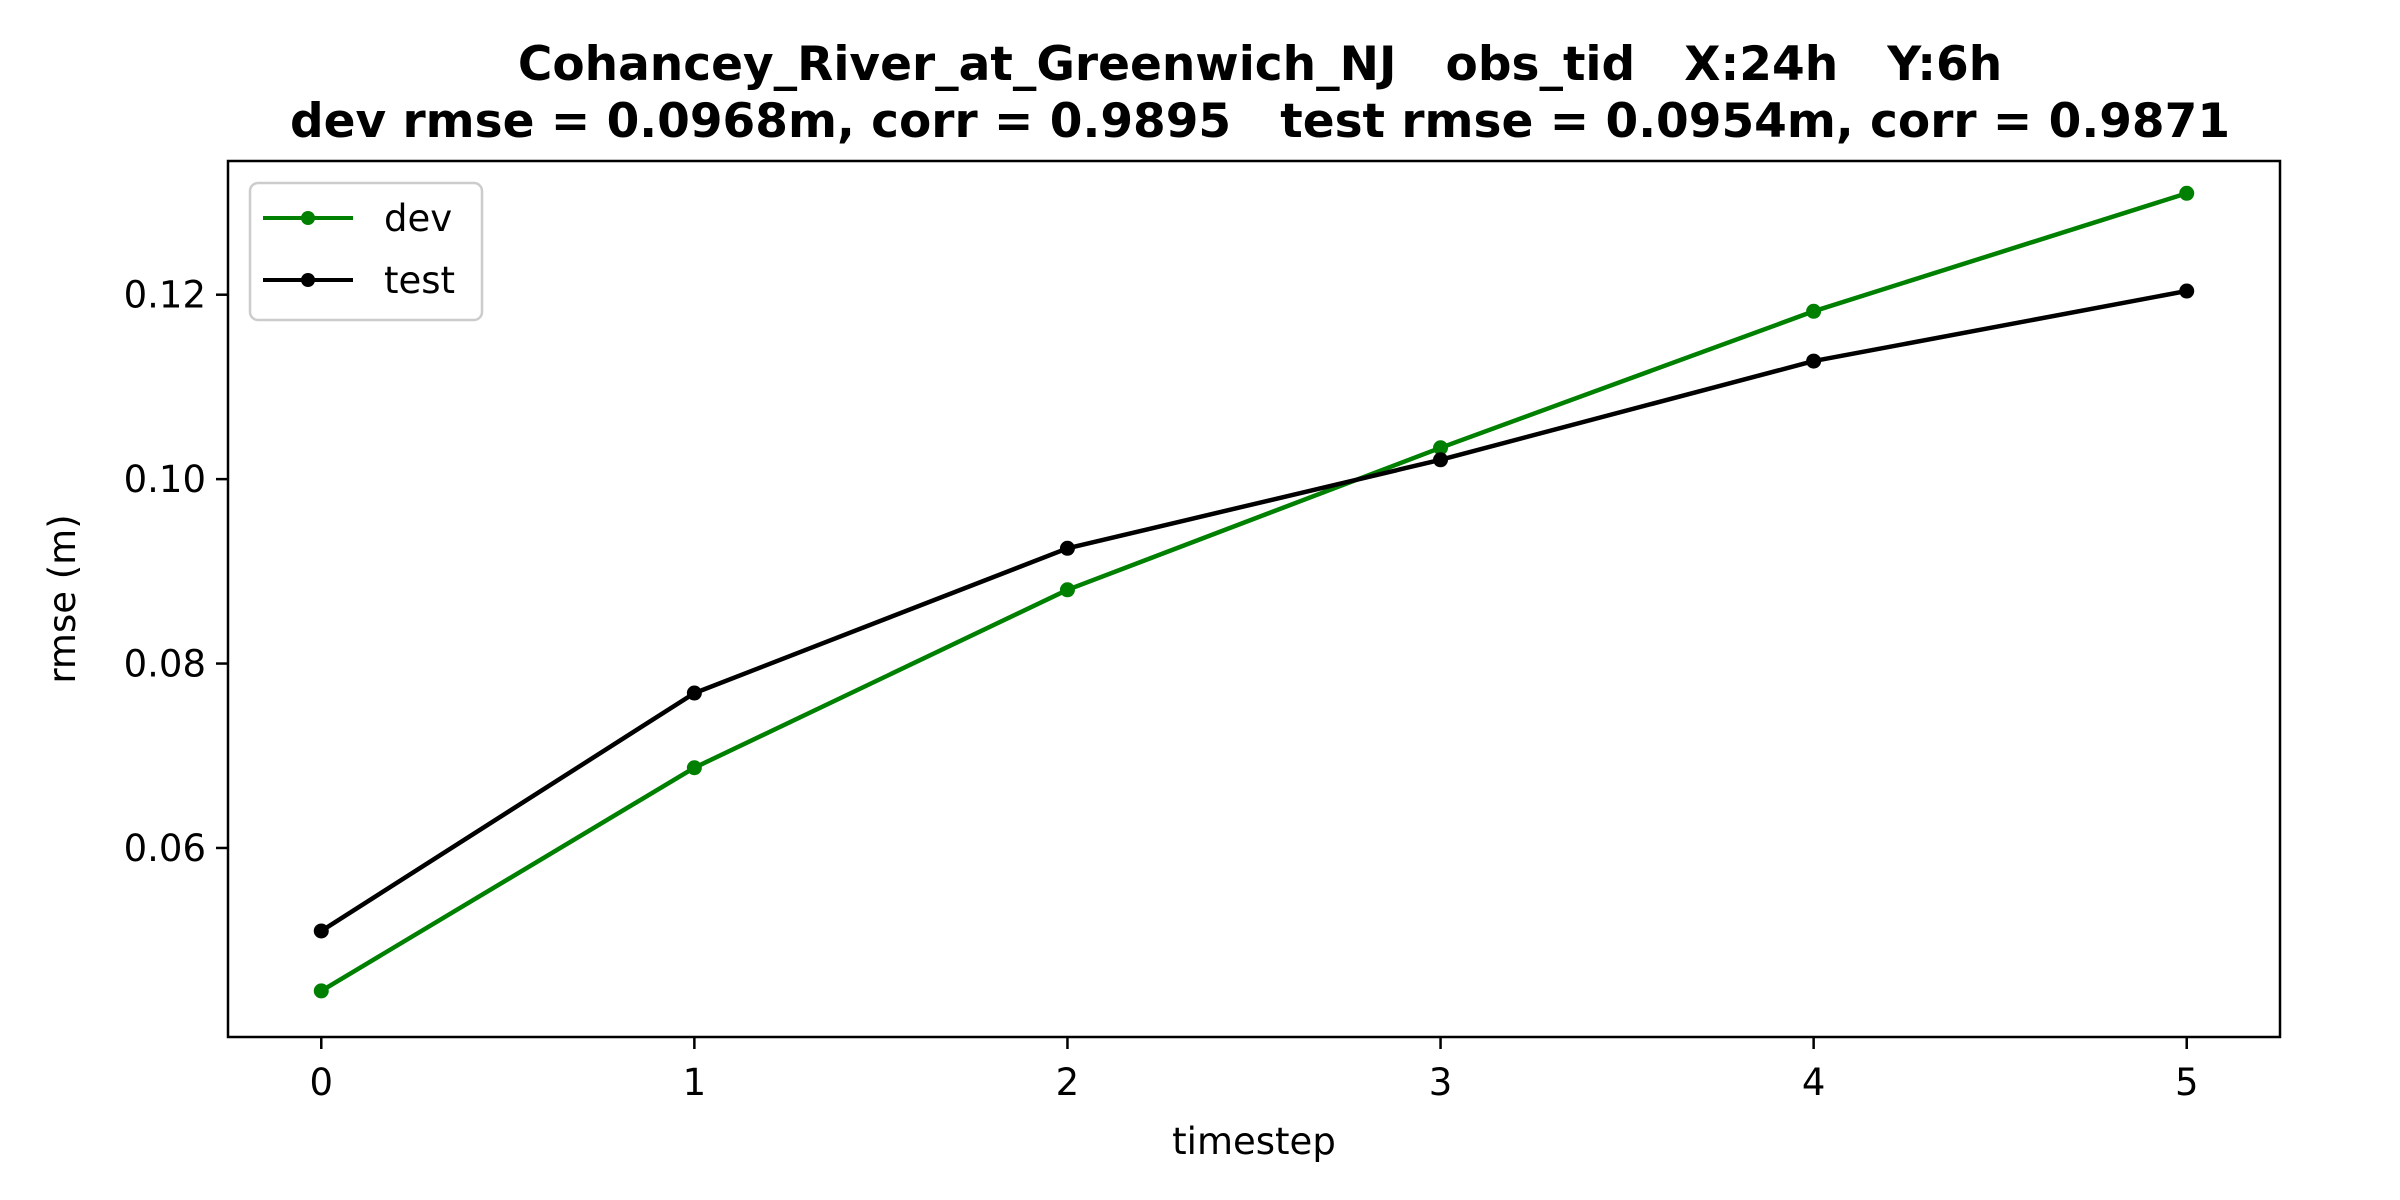 This screenshot has height=1200, width=2400. What do you see at coordinates (176, 572) in the screenshot?
I see `y-axis-ticks: 0.06 0.08 0.10 0.12` at bounding box center [176, 572].